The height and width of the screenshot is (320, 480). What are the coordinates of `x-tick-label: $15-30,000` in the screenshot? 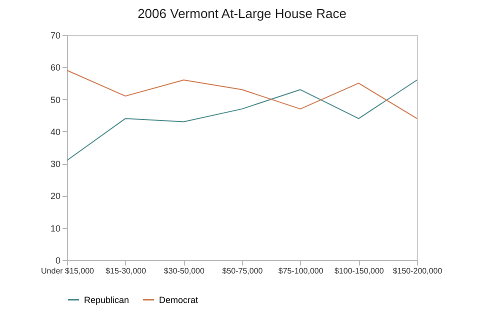 It's located at (126, 271).